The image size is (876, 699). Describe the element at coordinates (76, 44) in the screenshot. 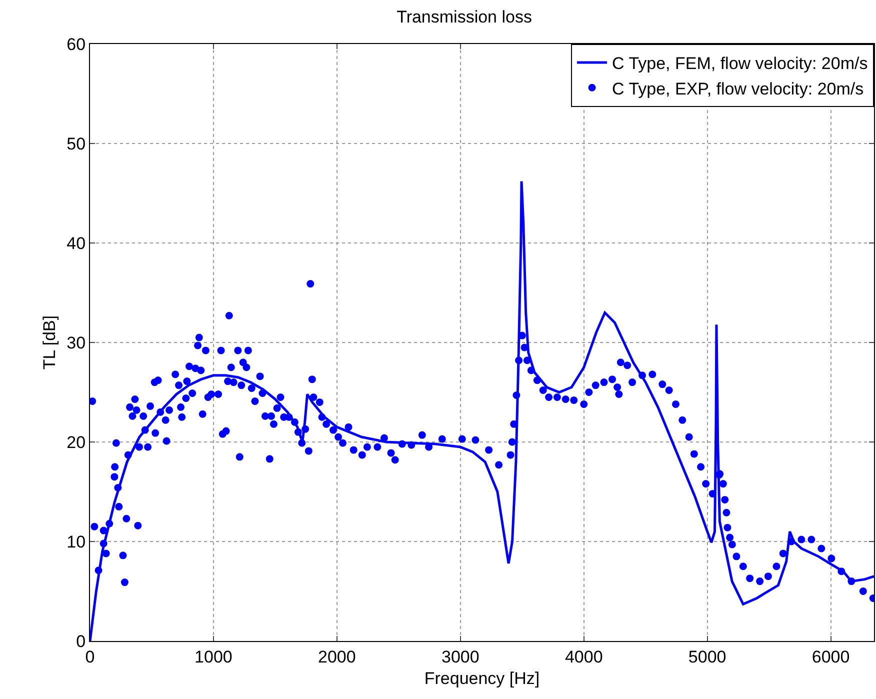

I see `y-tick-label: 60` at that location.